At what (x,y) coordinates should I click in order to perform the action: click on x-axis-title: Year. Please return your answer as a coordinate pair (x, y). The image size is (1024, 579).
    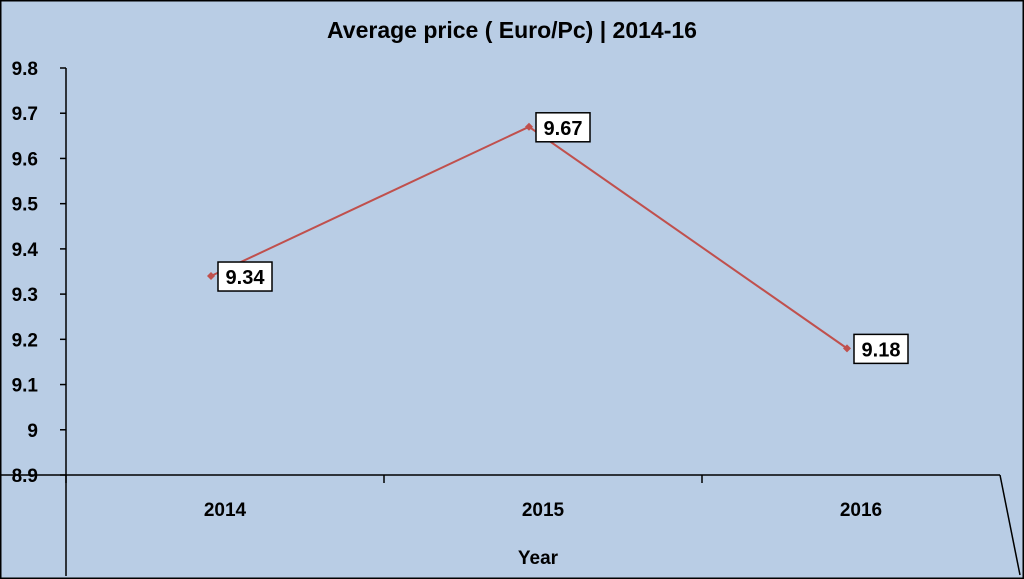
    Looking at the image, I should click on (538, 558).